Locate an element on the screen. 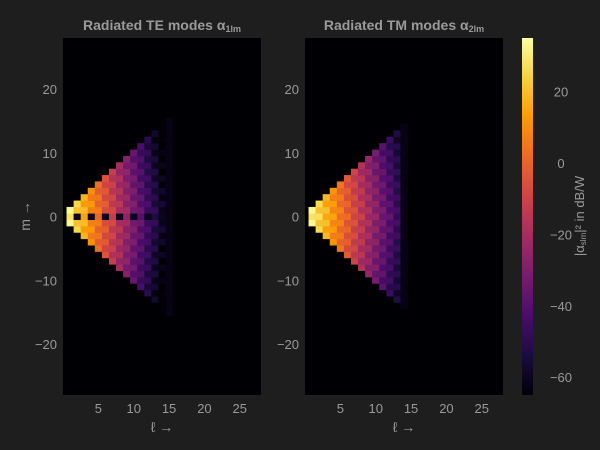 Image resolution: width=600 pixels, height=450 pixels. y-axis-label-te: m → is located at coordinates (25, 216).